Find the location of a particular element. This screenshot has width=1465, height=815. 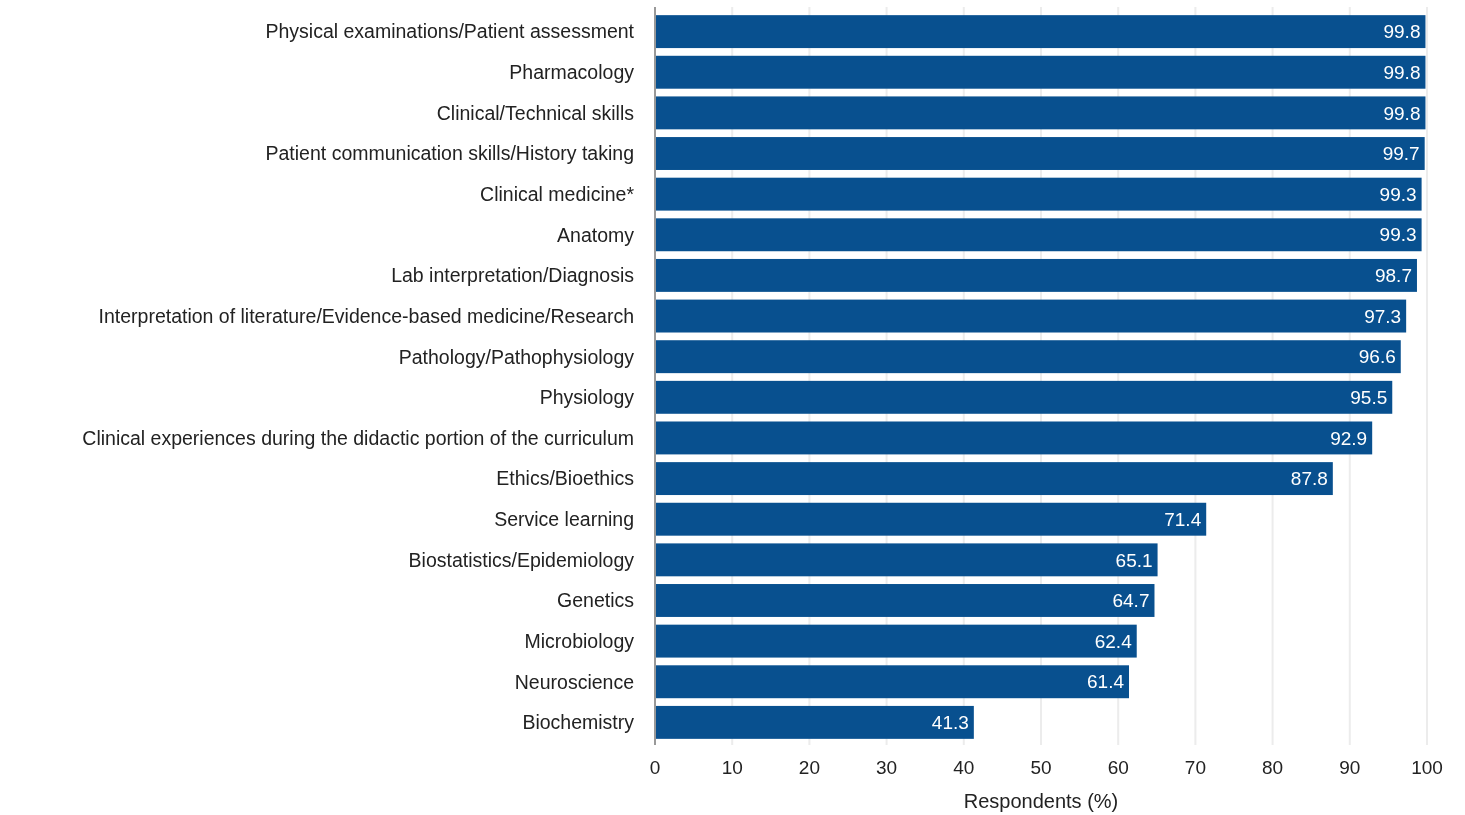

data-label: 95.5 is located at coordinates (1369, 397).